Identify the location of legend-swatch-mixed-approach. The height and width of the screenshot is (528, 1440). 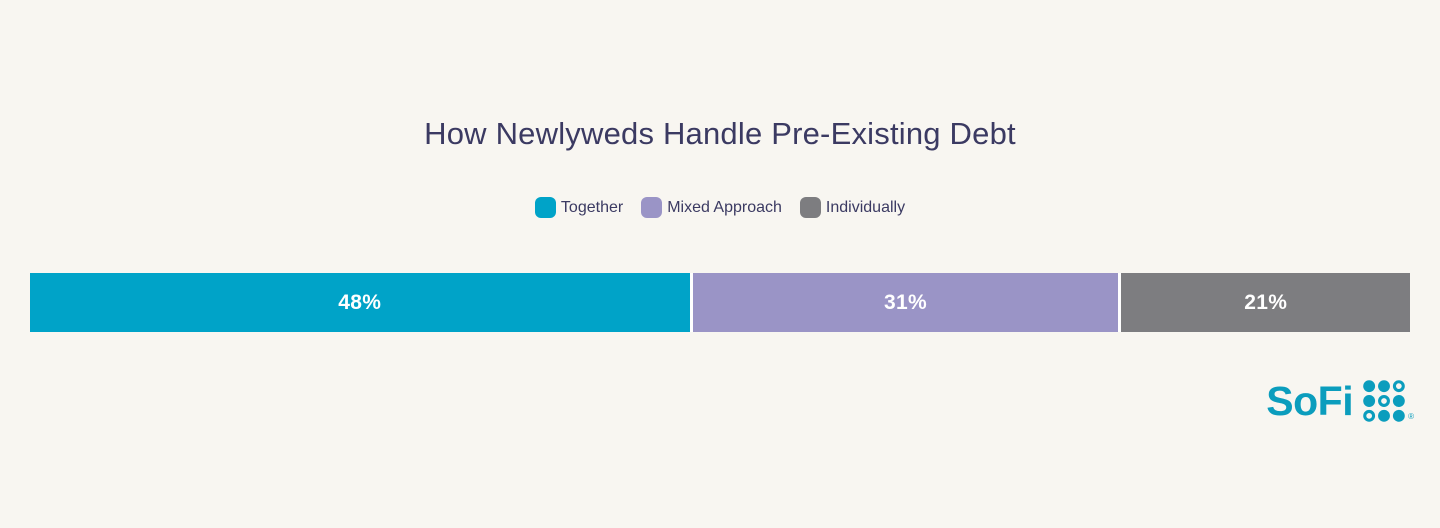
(652, 207).